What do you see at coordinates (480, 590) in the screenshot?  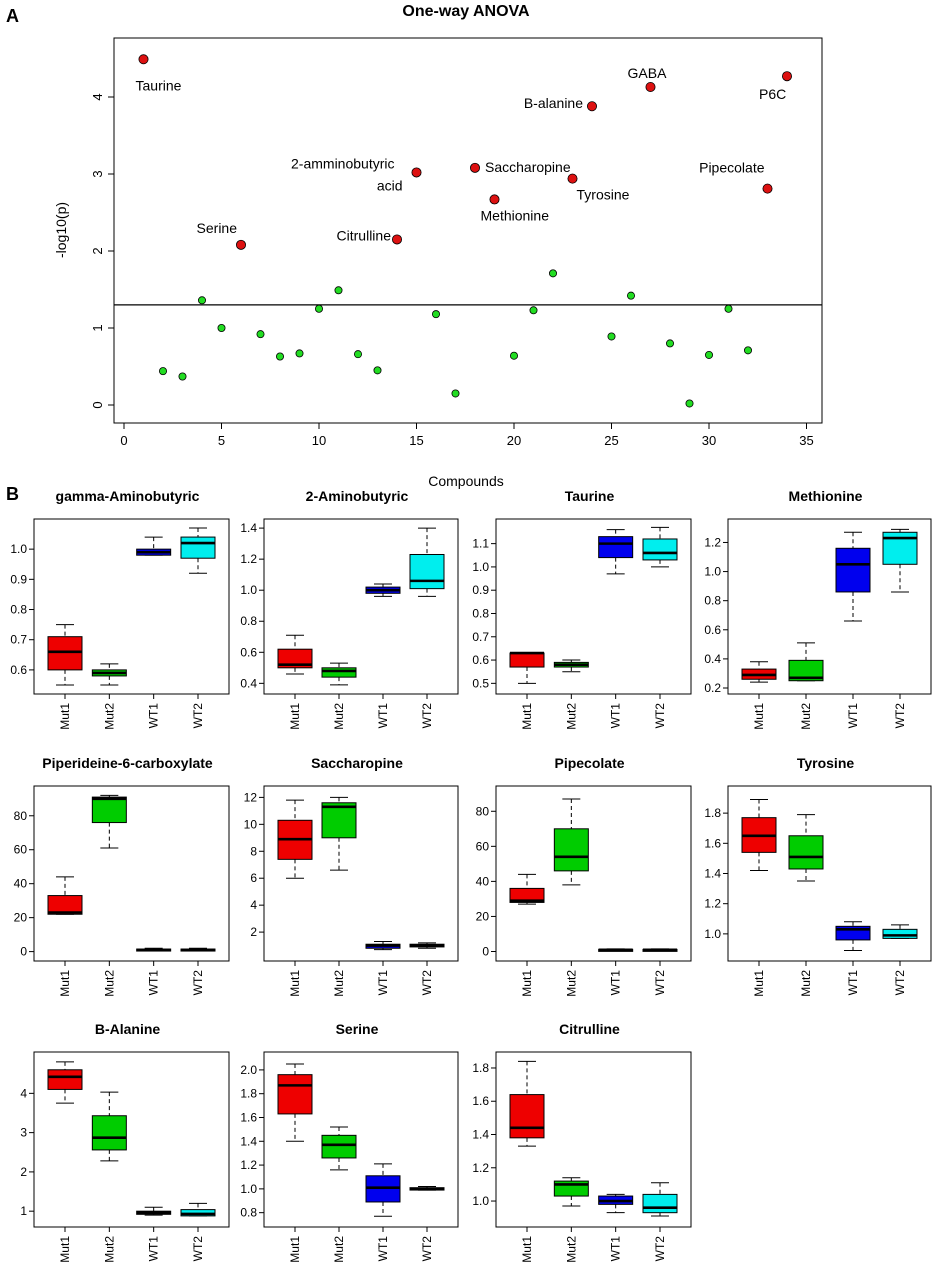 I see `y-tick-label: 0.9` at bounding box center [480, 590].